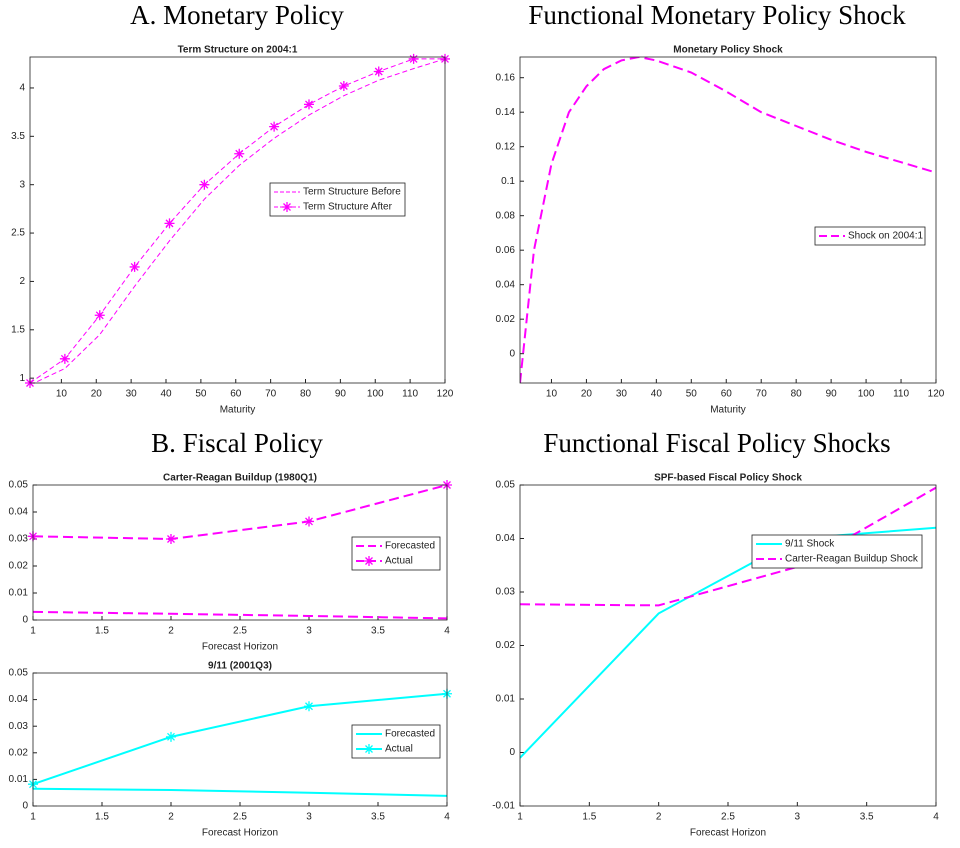 Image resolution: width=960 pixels, height=848 pixels. Describe the element at coordinates (716, 443) in the screenshot. I see `section-heading: Functional Fiscal Policy Shocks` at that location.